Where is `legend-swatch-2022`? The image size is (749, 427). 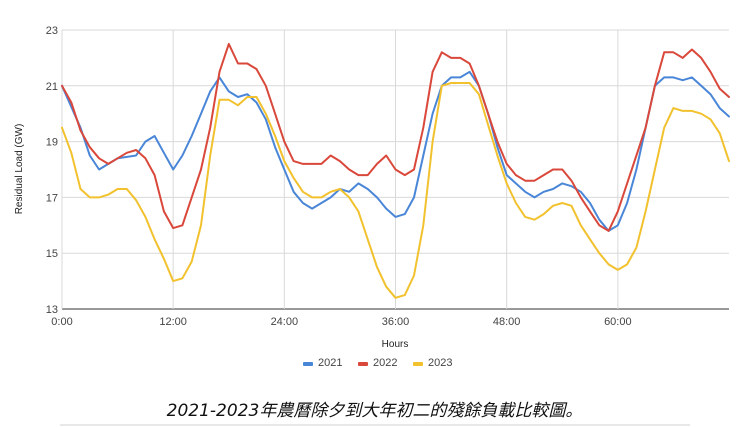
legend-swatch-2022 is located at coordinates (363, 364).